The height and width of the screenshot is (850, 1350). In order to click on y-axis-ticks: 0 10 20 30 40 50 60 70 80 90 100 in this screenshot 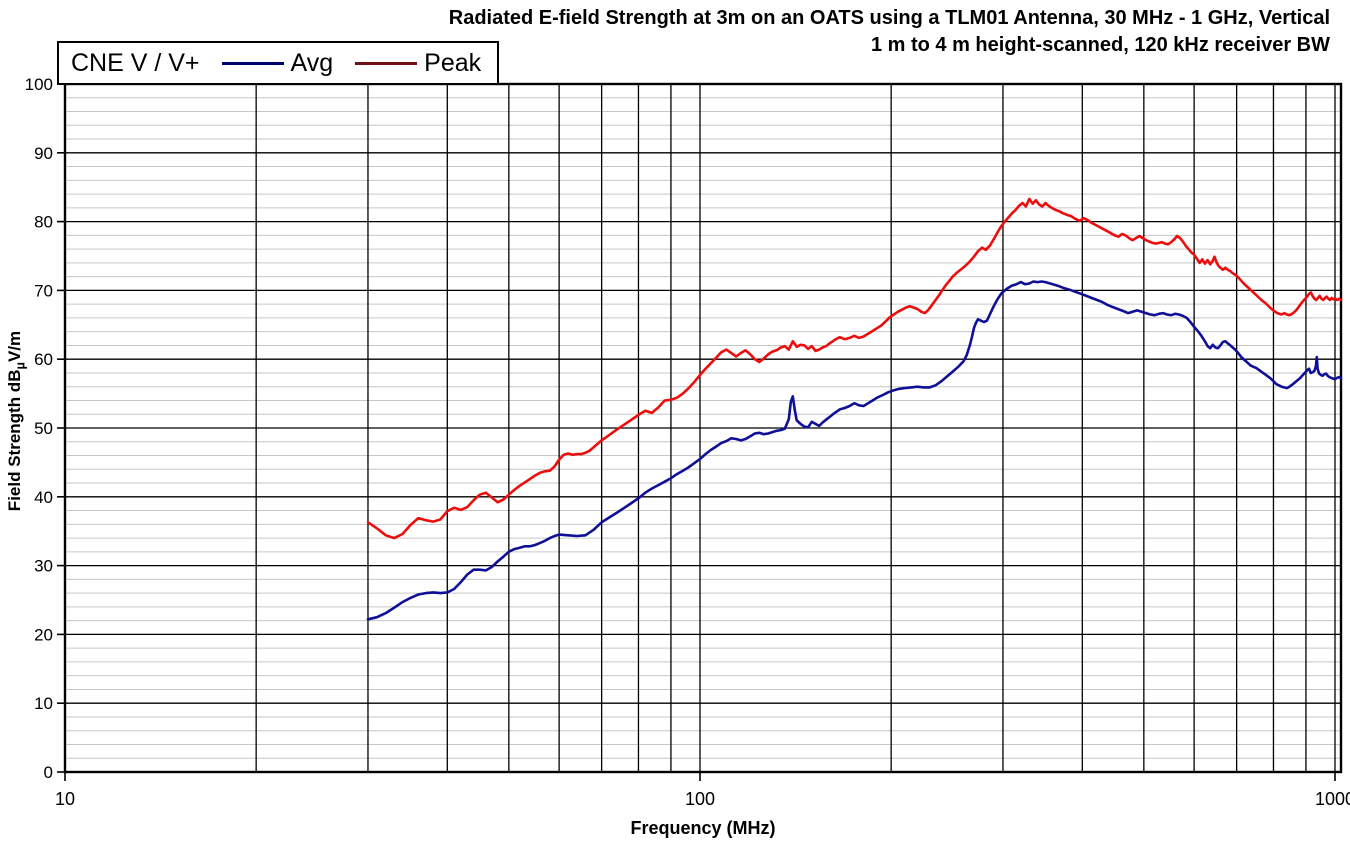, I will do `click(45, 428)`.